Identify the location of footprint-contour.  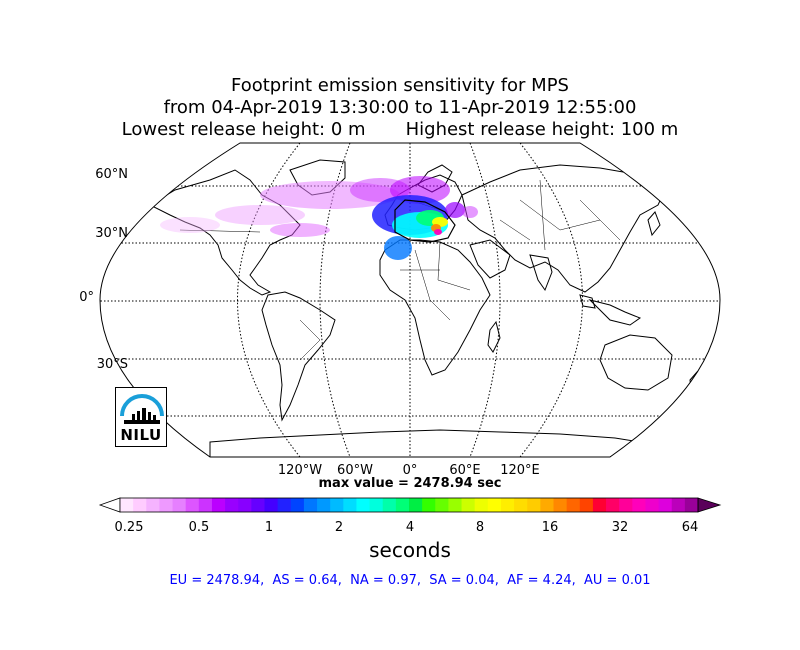
(425, 221).